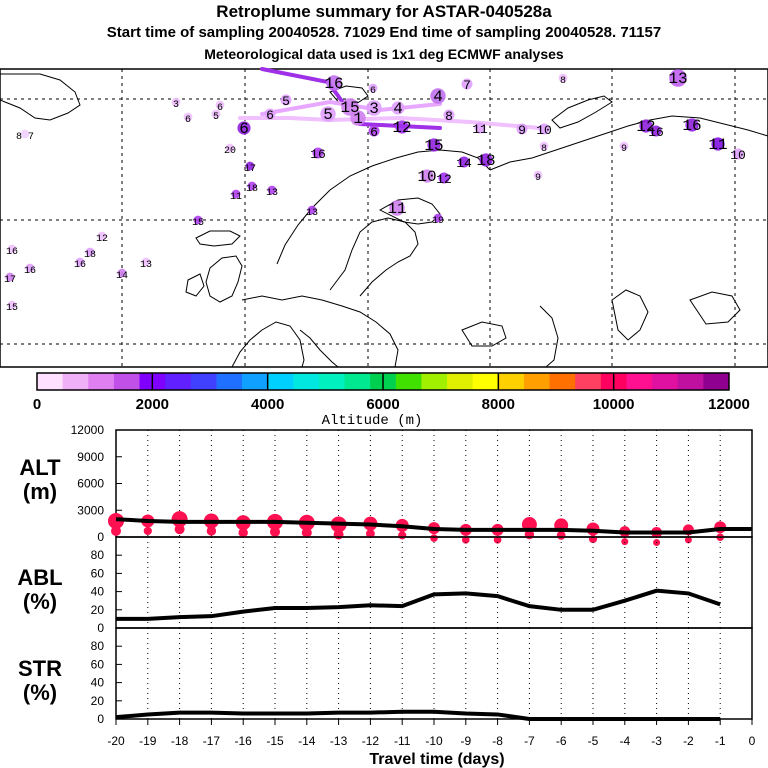 This screenshot has height=768, width=768. What do you see at coordinates (90, 457) in the screenshot?
I see `y-tick-label: 9000` at bounding box center [90, 457].